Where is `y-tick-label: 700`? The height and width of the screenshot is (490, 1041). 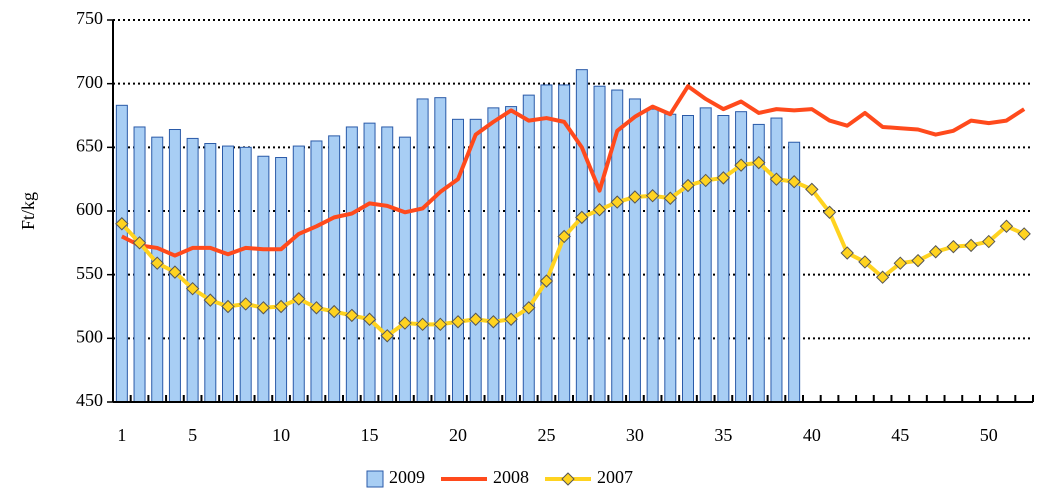 y-tick-label: 700 is located at coordinates (89, 82).